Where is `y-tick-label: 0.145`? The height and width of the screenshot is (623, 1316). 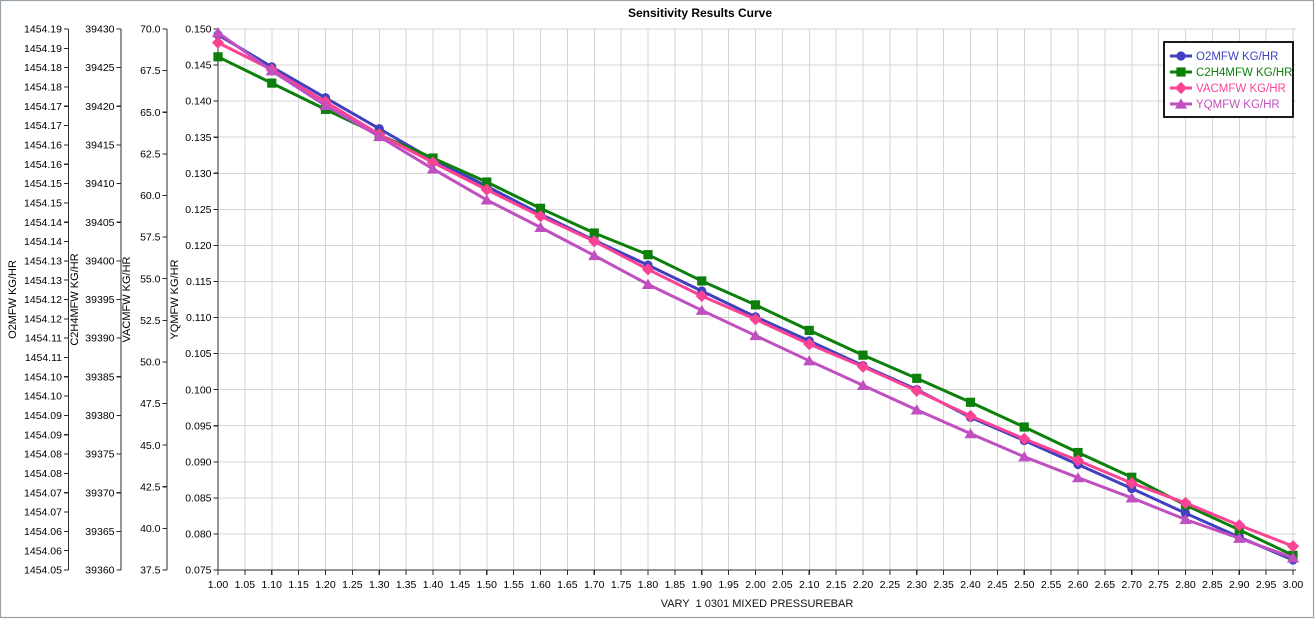 y-tick-label: 0.145 is located at coordinates (198, 66).